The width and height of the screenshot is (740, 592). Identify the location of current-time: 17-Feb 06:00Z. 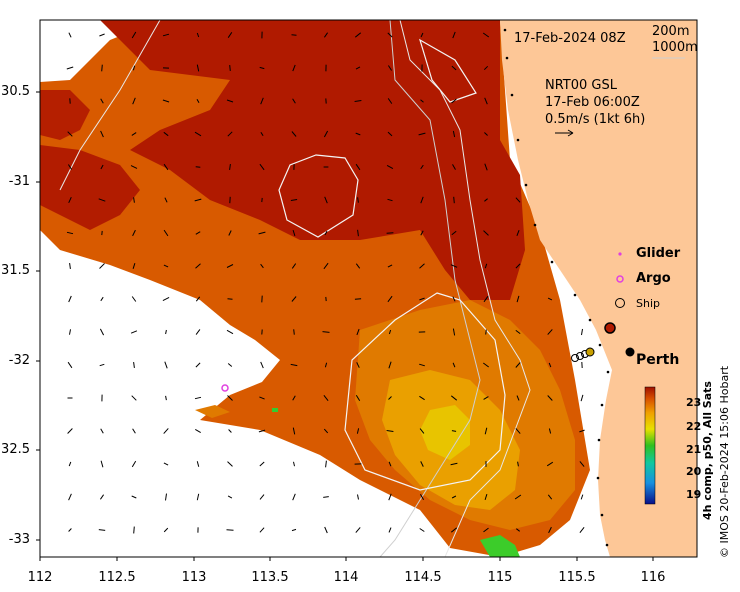
(592, 102).